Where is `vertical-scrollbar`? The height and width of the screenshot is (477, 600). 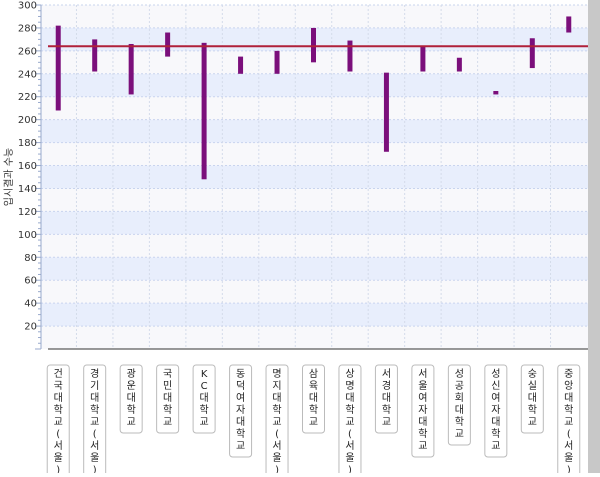 vertical-scrollbar is located at coordinates (594, 236).